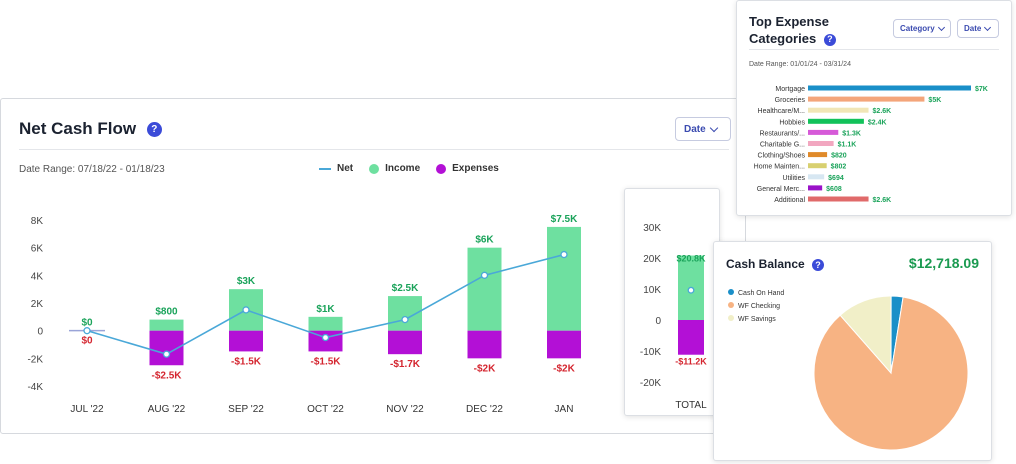  Describe the element at coordinates (800, 64) in the screenshot. I see `date-range-text: Date Range: 01/01/24 - 03/31/24` at that location.